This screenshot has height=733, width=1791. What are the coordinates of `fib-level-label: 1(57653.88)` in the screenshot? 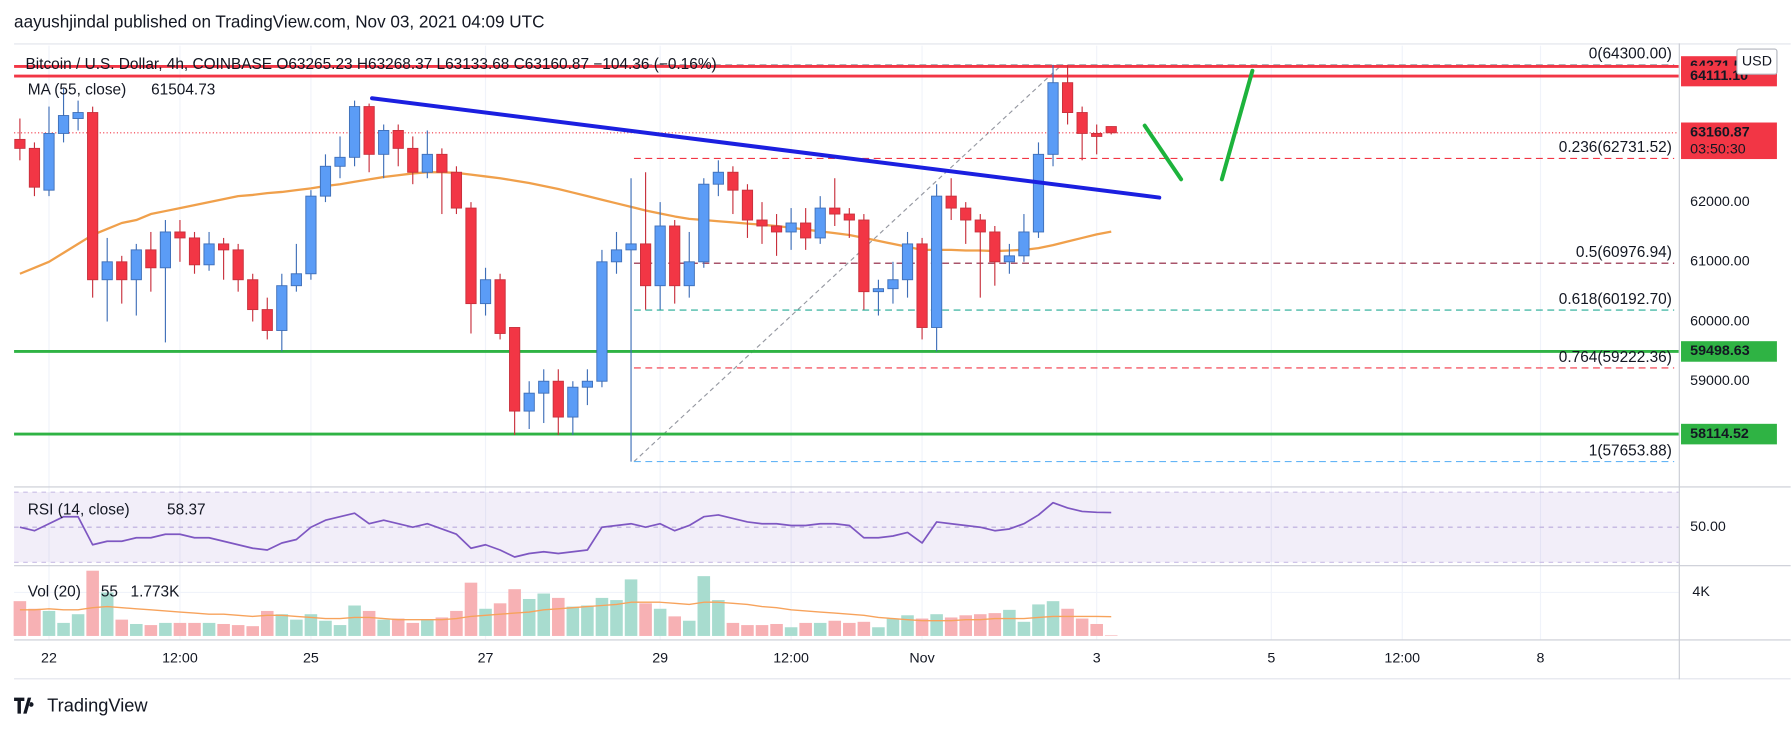 It's located at (1630, 450).